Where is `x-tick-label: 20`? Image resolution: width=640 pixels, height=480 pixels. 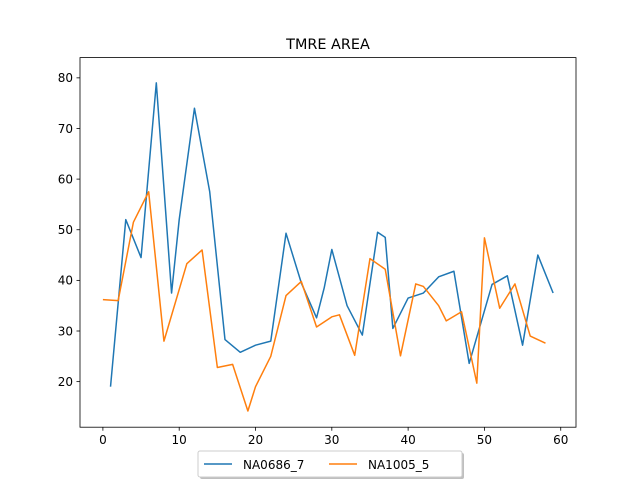
x-tick-label: 20 is located at coordinates (255, 440).